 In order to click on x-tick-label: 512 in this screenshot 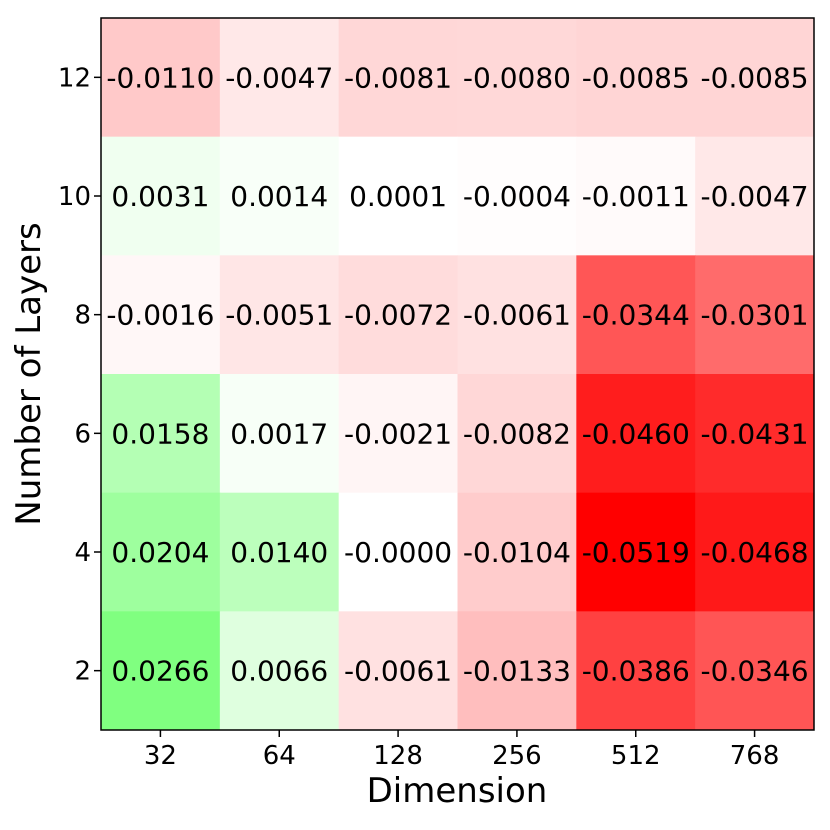, I will do `click(636, 756)`.